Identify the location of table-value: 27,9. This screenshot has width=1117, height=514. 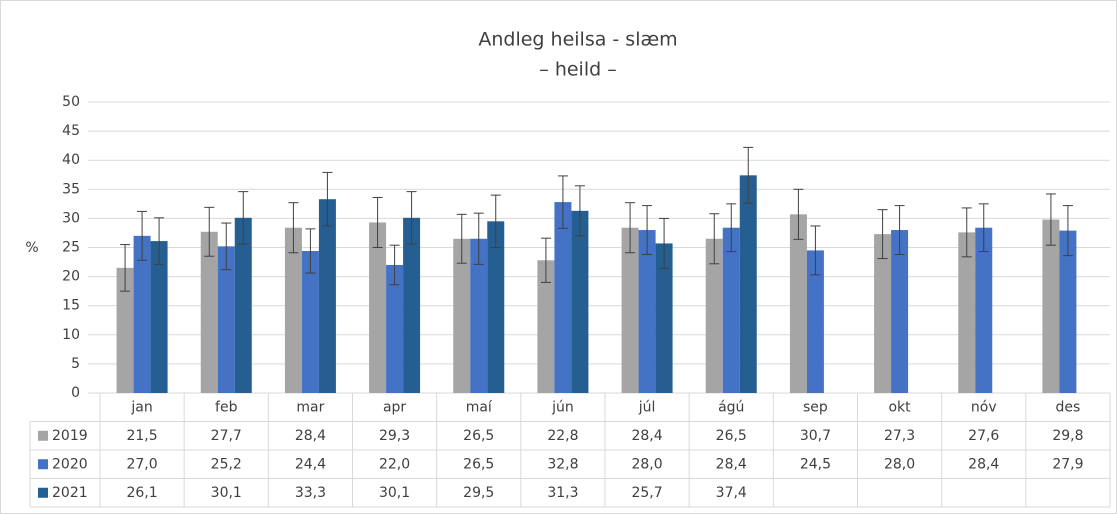
(1067, 464).